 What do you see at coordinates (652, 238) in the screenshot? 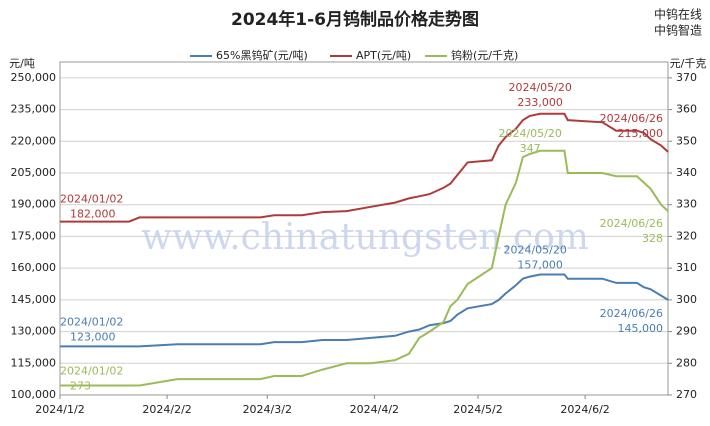
I see `annotation-value: 328` at bounding box center [652, 238].